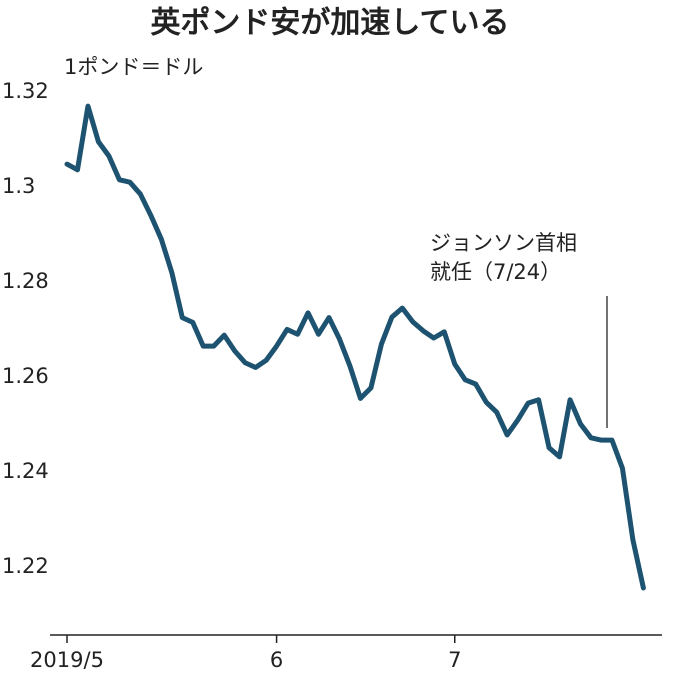 This screenshot has width=680, height=694. I want to click on y-tick-label: 1.3, so click(18, 186).